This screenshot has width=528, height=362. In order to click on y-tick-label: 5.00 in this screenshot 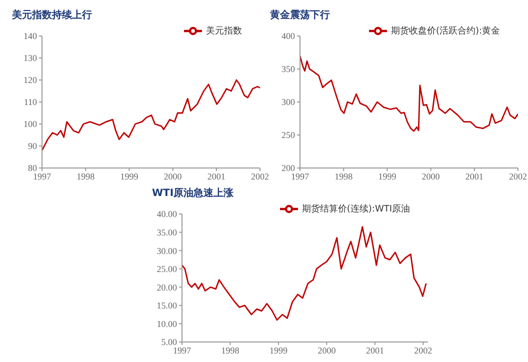, I will do `click(169, 342)`.